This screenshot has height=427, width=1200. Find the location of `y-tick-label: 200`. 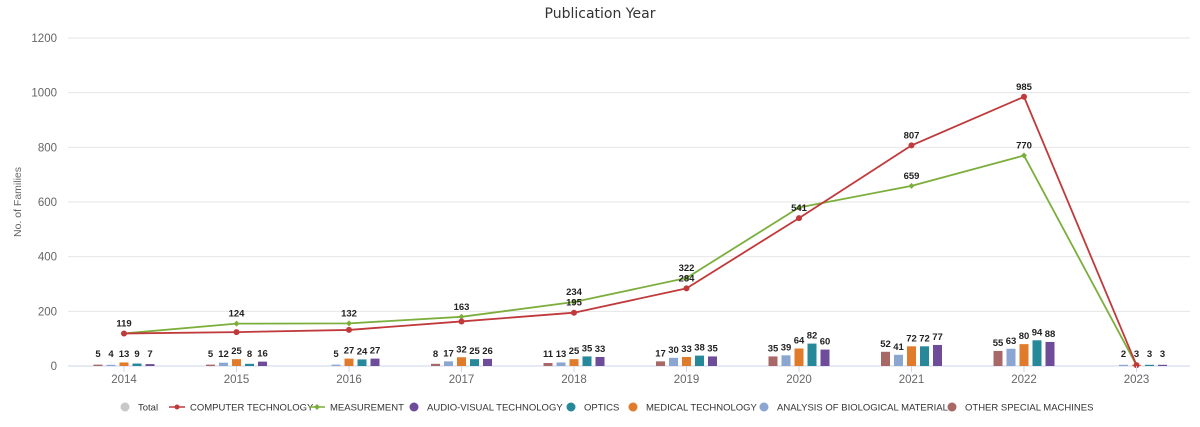

y-tick-label: 200 is located at coordinates (47, 312).